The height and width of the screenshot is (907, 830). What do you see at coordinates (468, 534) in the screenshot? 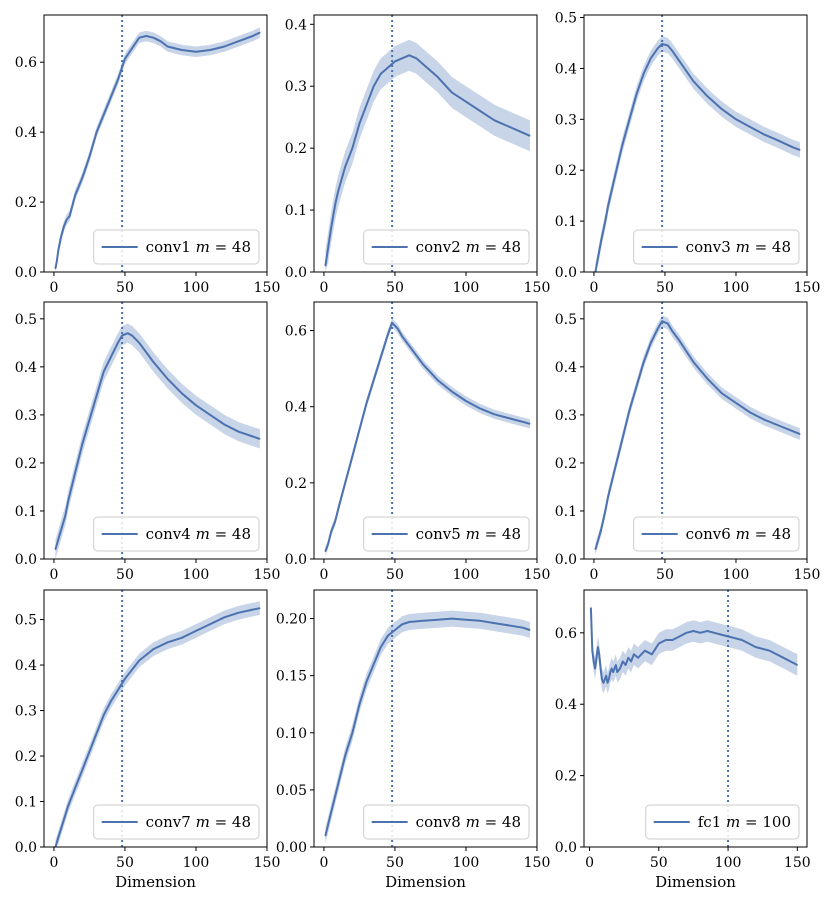
I see `legend-label: conv5 m = 48` at bounding box center [468, 534].